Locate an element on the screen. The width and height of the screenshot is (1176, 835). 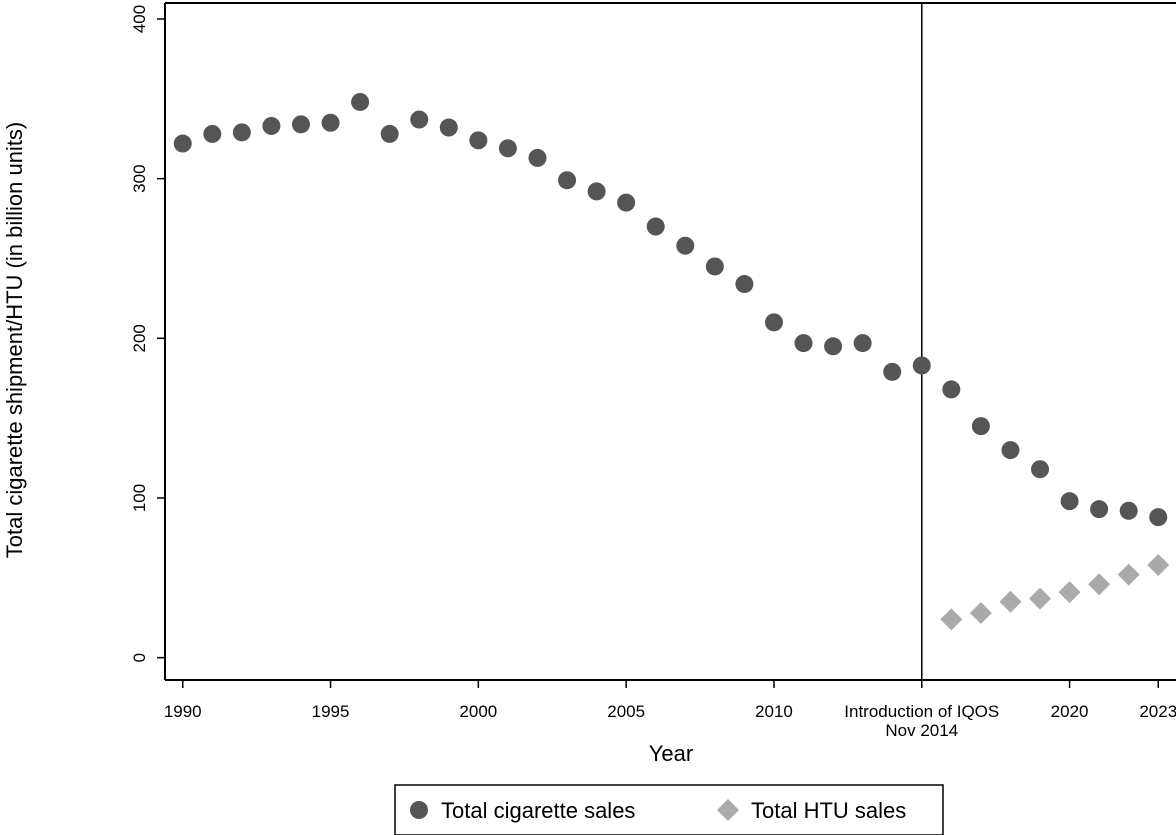
legend-label-cigarette: Total cigarette sales is located at coordinates (538, 810).